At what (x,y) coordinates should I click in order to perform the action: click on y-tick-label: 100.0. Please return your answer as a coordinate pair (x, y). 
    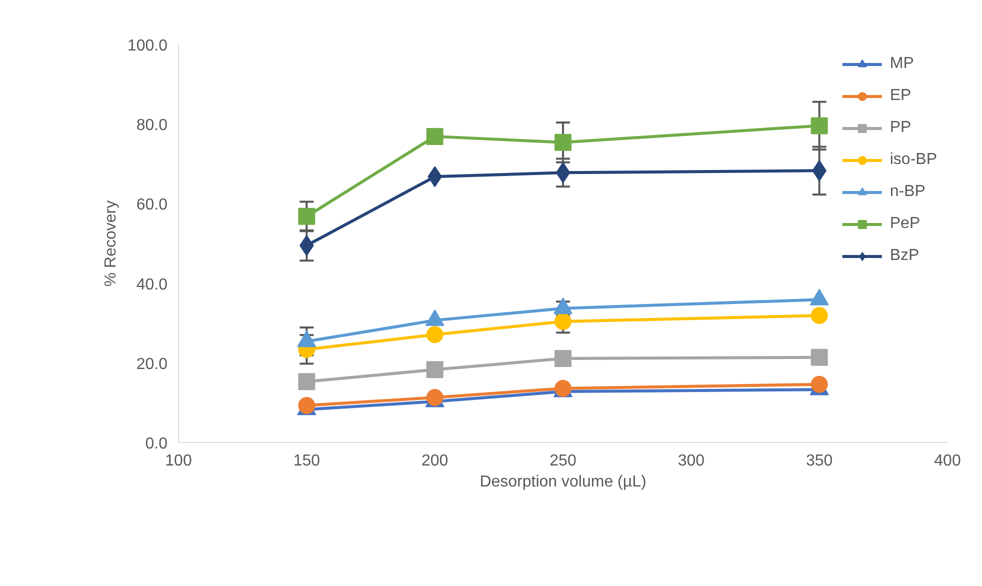
    Looking at the image, I should click on (147, 46).